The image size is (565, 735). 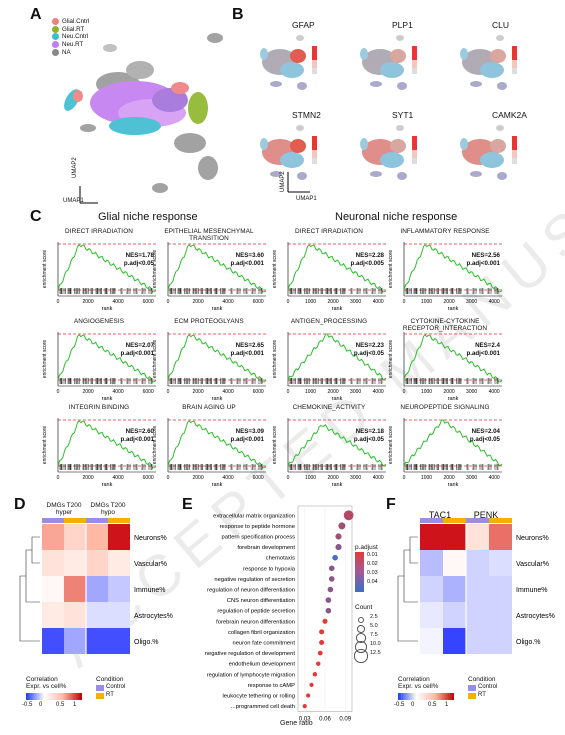 What do you see at coordinates (70, 37) in the screenshot?
I see `legend-item-2: Neu.Cntrl` at bounding box center [70, 37].